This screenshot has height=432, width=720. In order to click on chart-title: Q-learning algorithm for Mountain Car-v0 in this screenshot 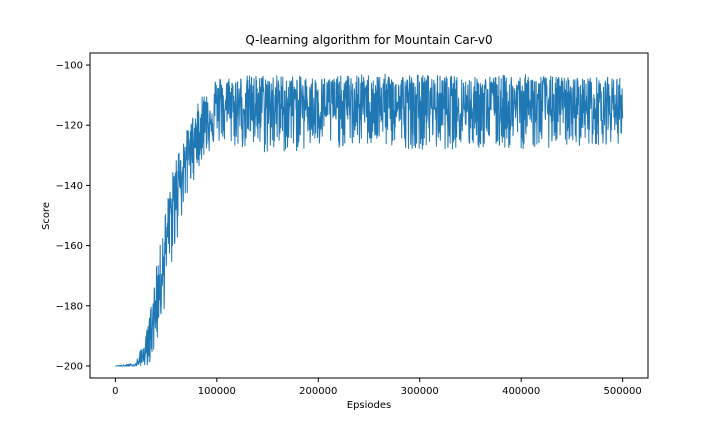, I will do `click(368, 40)`.